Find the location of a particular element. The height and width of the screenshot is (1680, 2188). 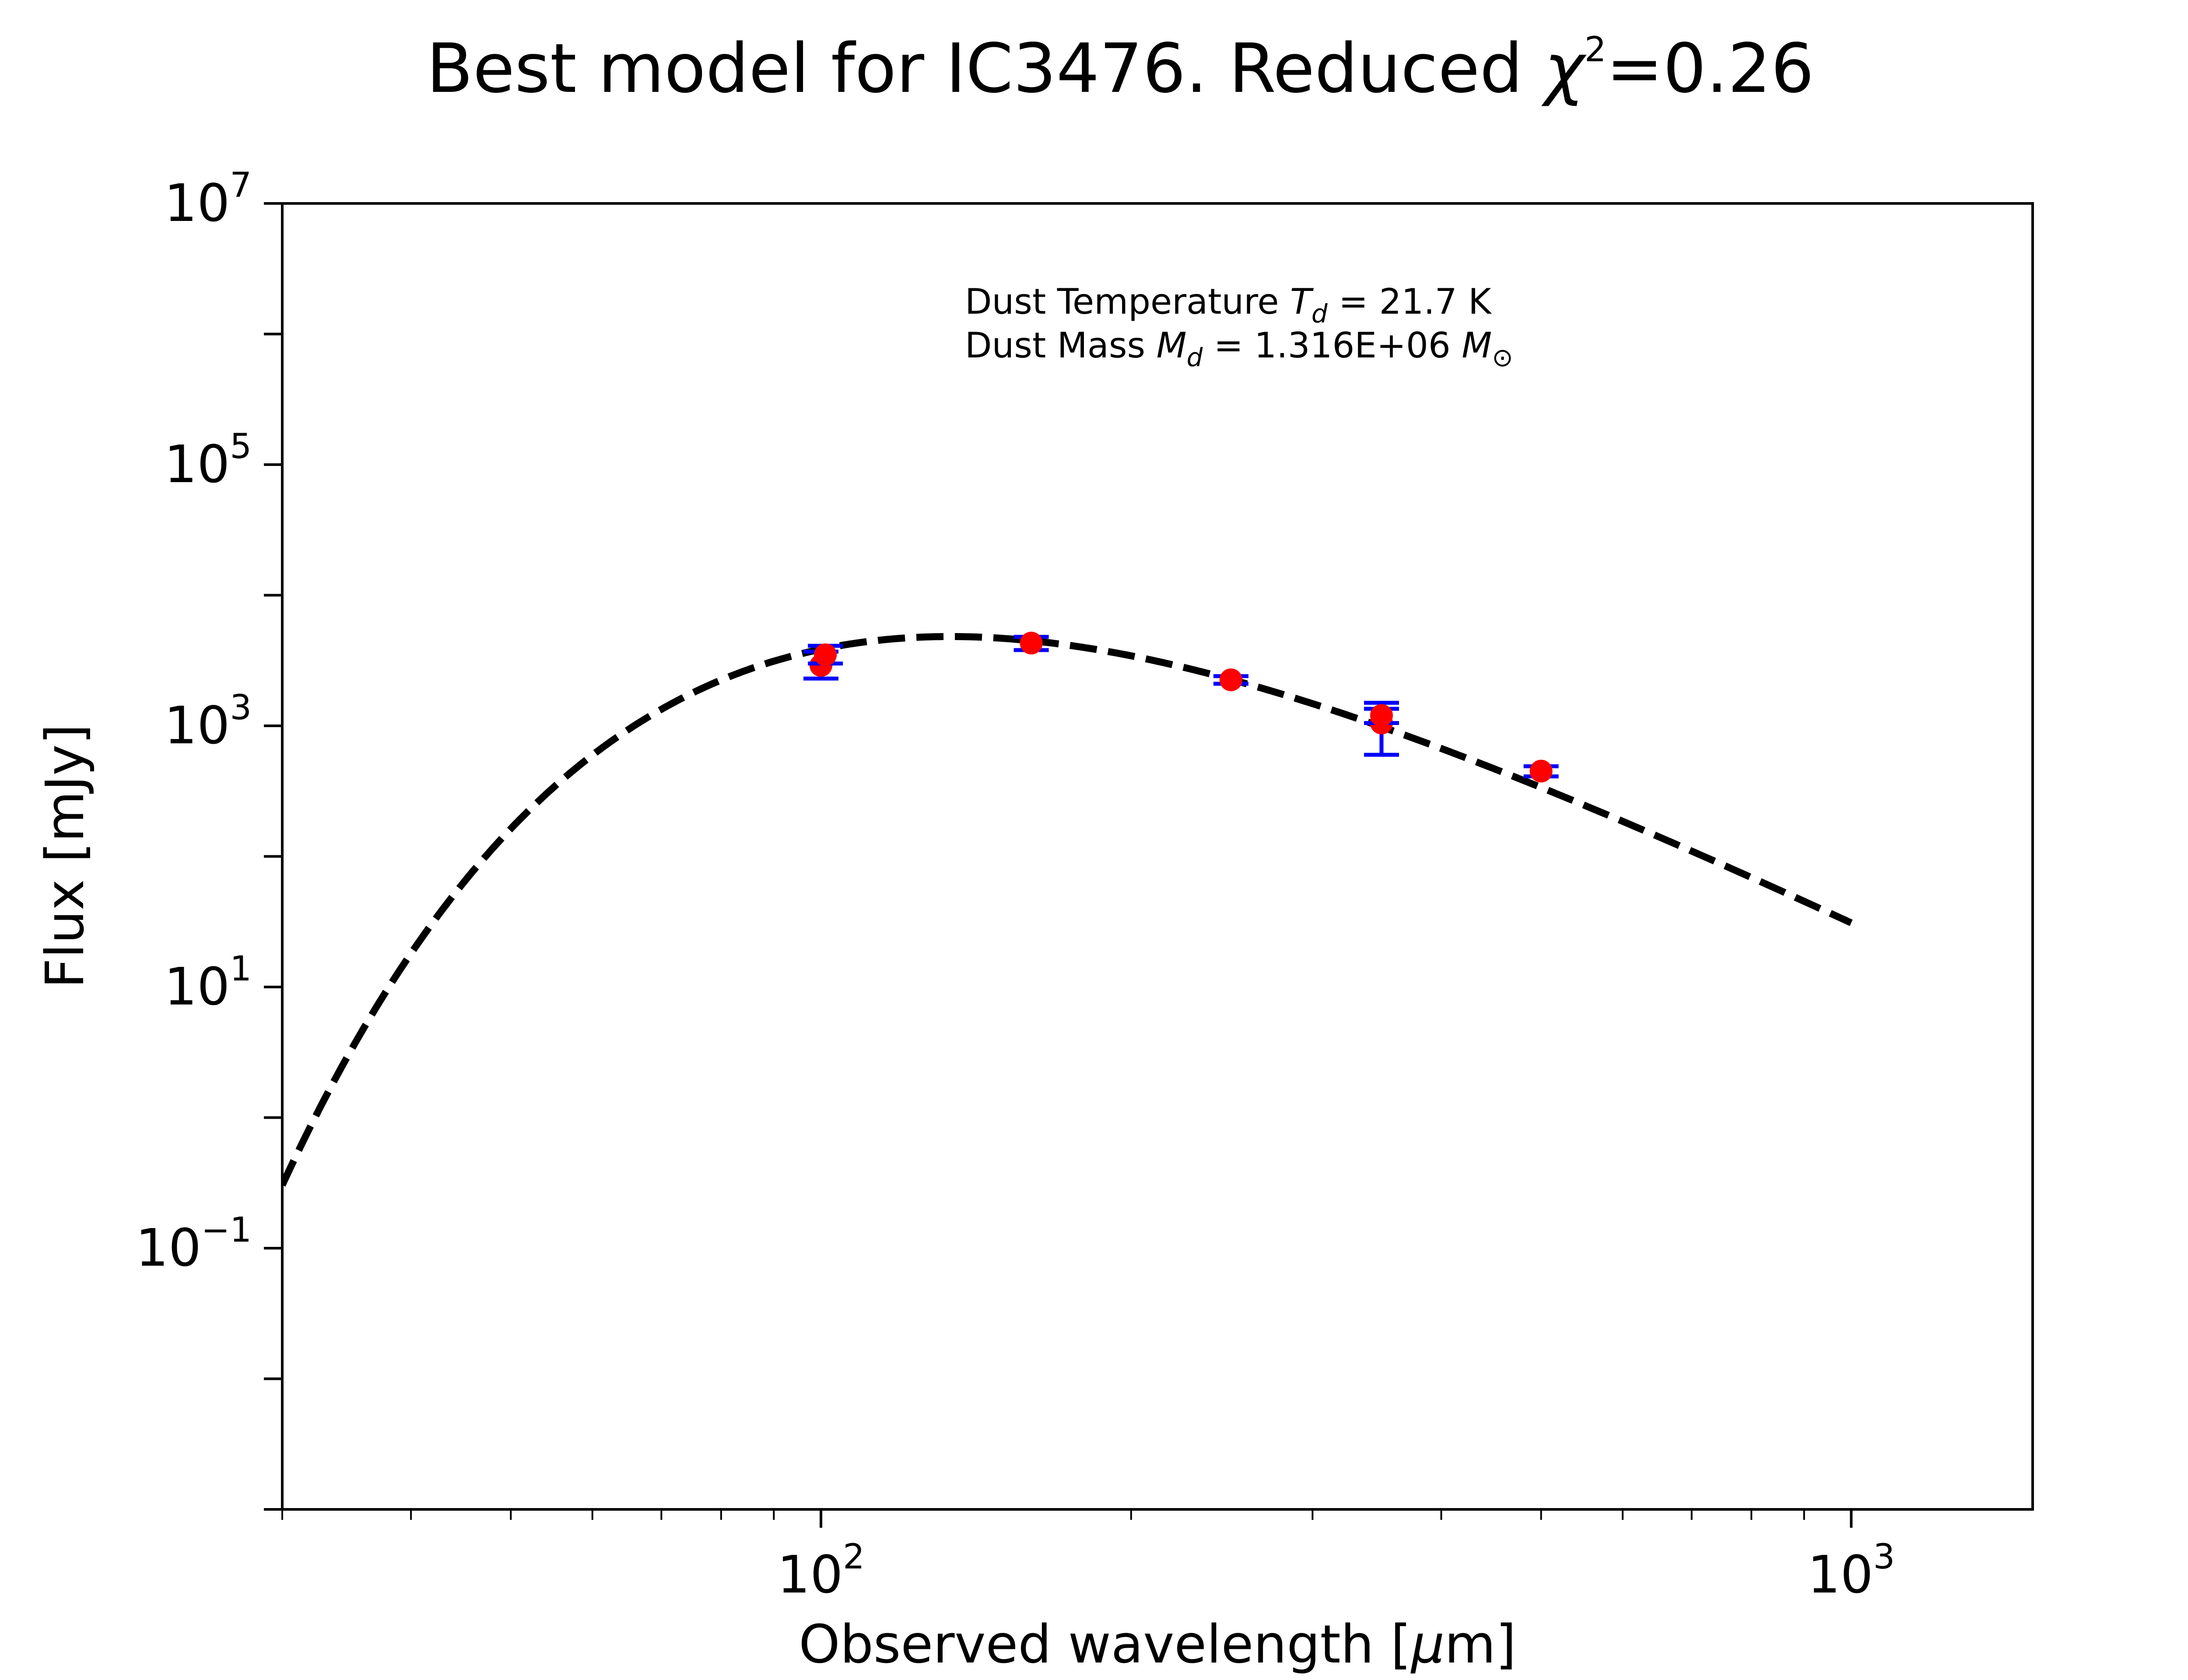

annot-mass-mid: = 1.316E+06 is located at coordinates (1332, 345).